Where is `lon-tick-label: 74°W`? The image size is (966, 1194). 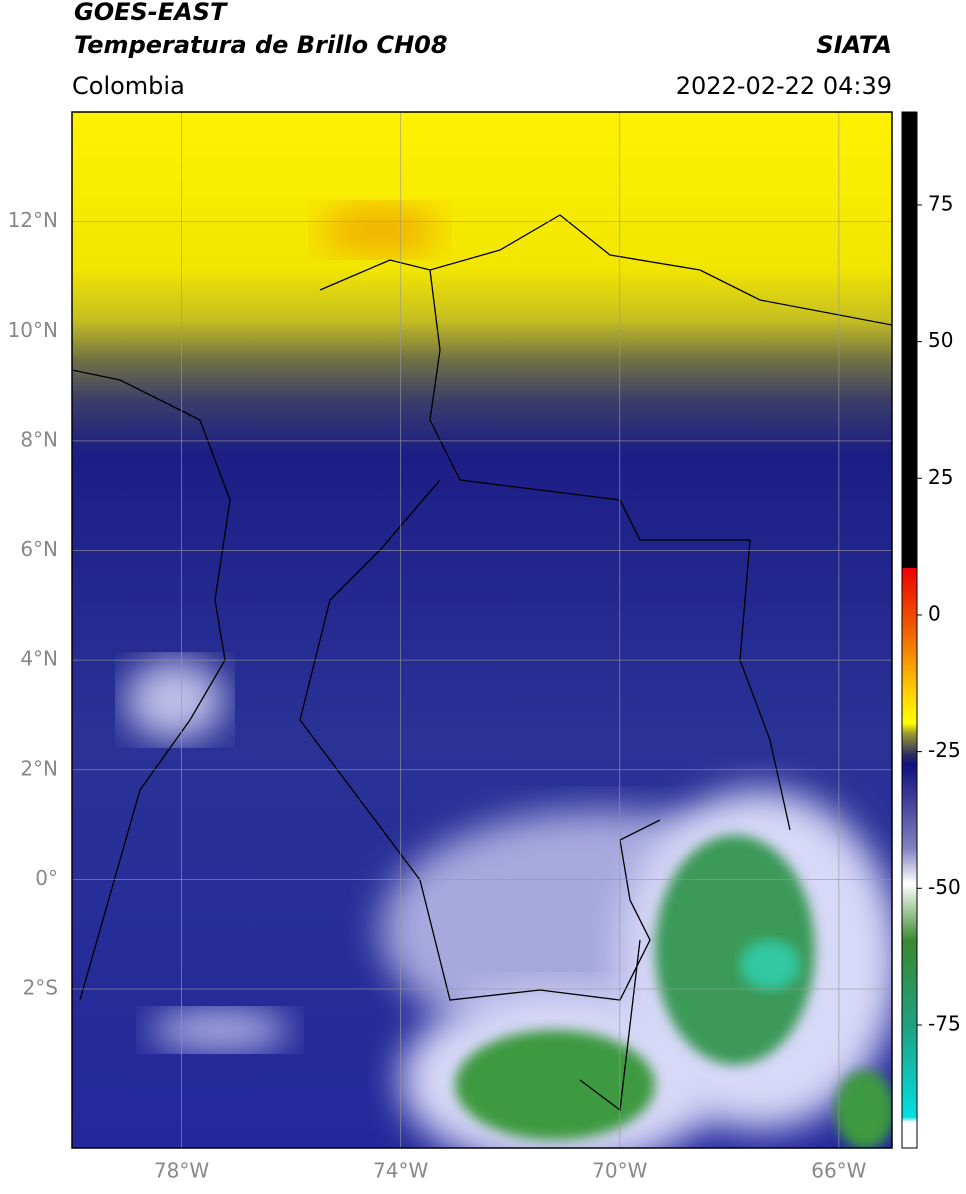
lon-tick-label: 74°W is located at coordinates (400, 1171).